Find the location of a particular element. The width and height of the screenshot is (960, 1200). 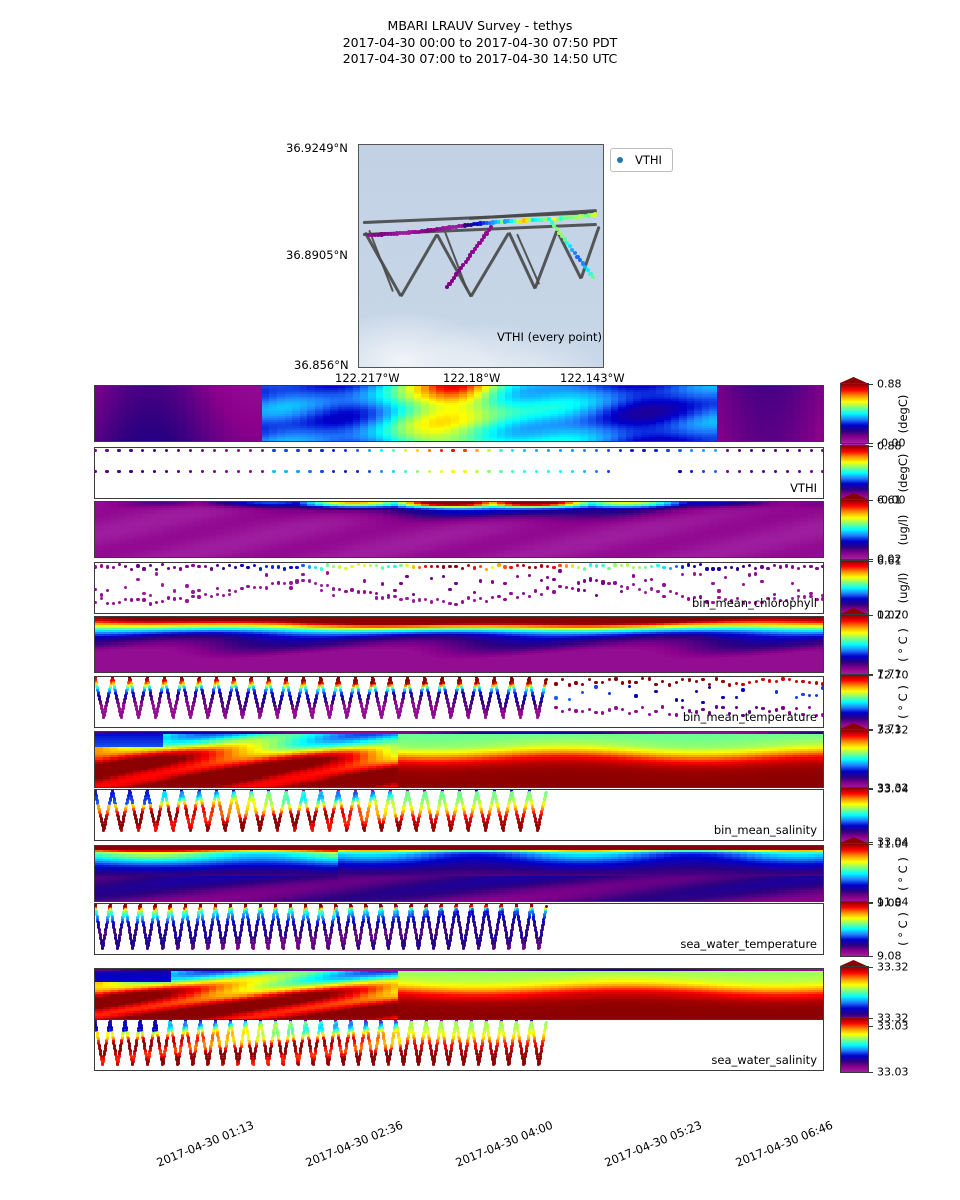

scatter-points is located at coordinates (459, 702).